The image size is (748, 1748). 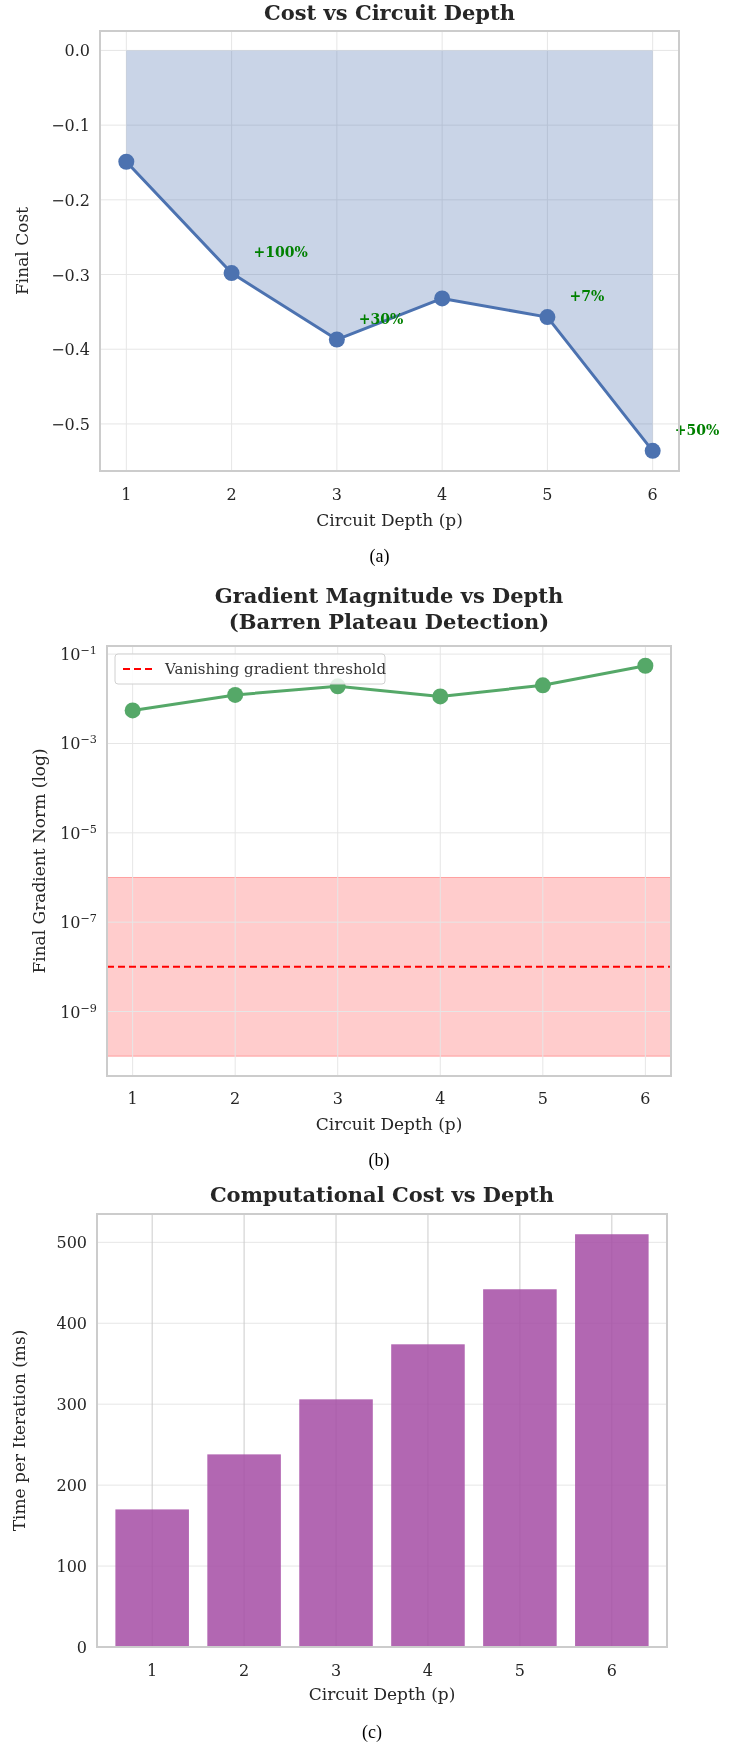 I want to click on y-tick-label: 100, so click(x=71, y=1567).